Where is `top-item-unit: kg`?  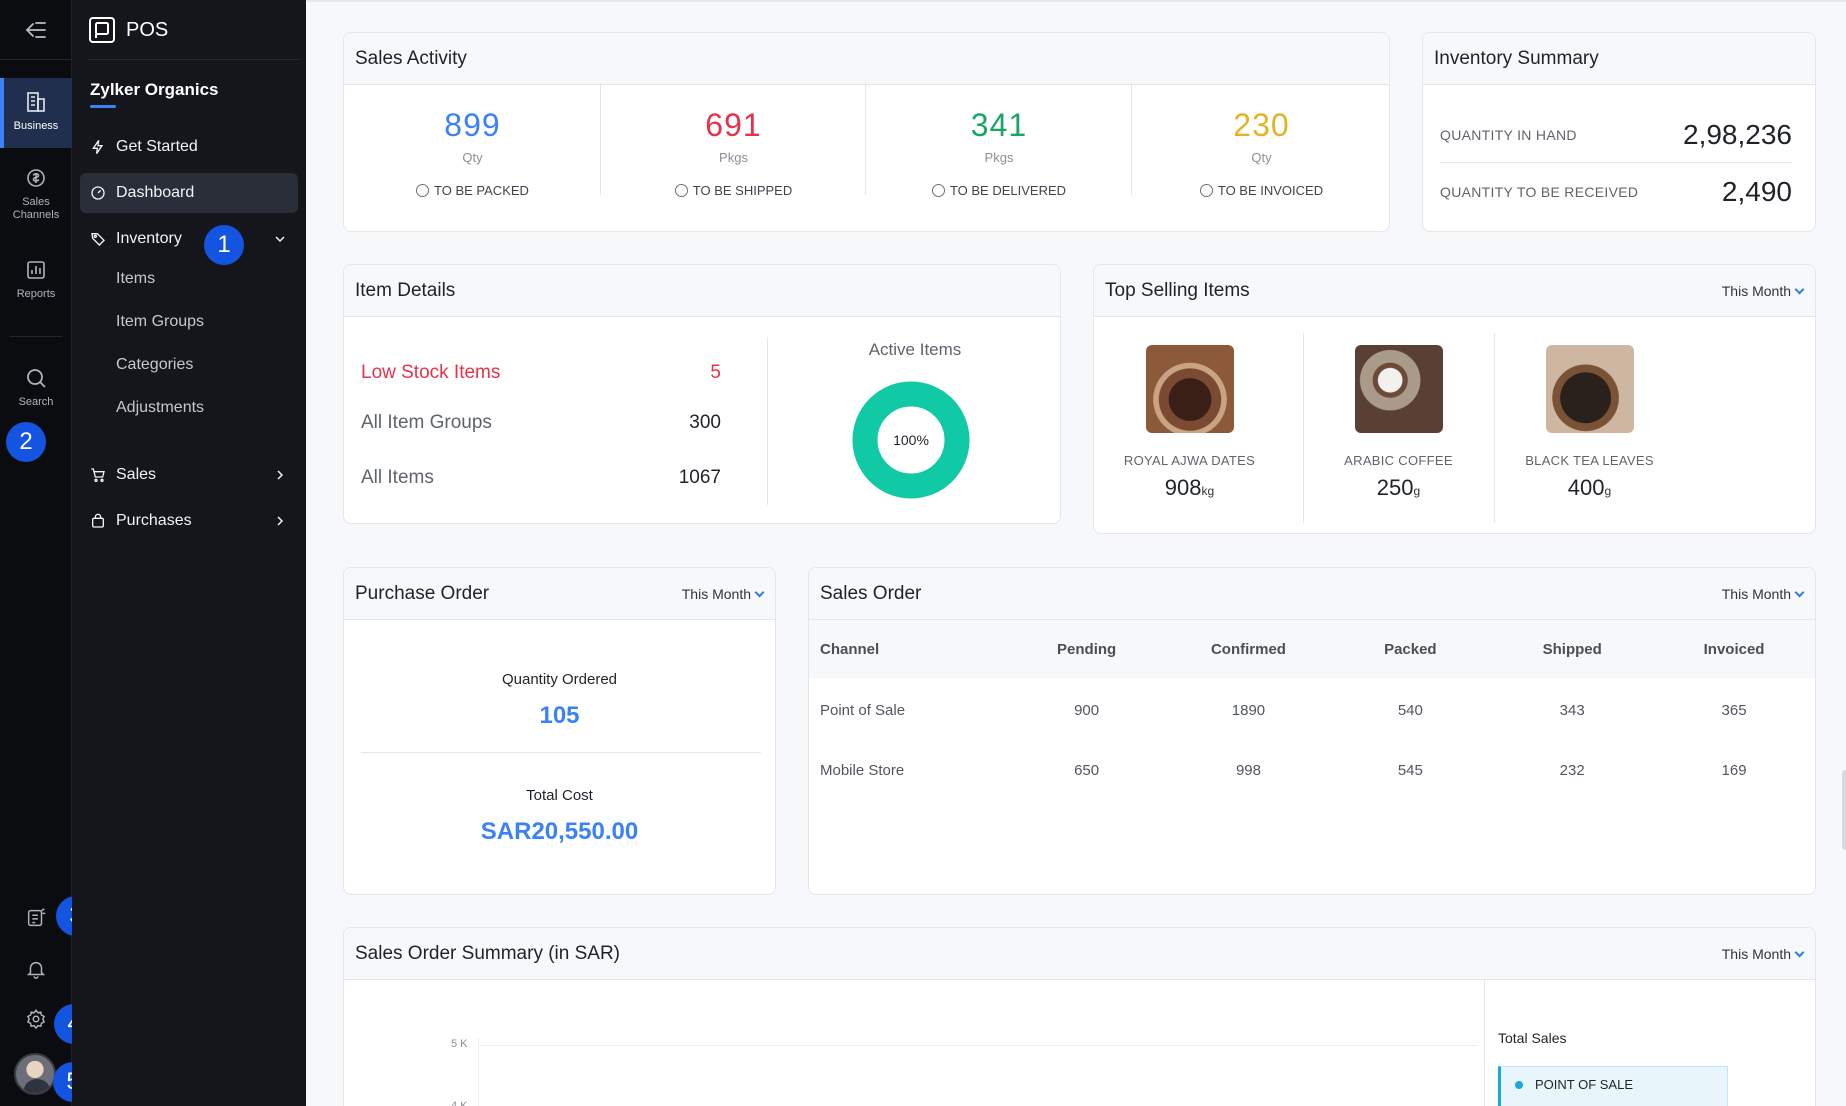 top-item-unit: kg is located at coordinates (1208, 491).